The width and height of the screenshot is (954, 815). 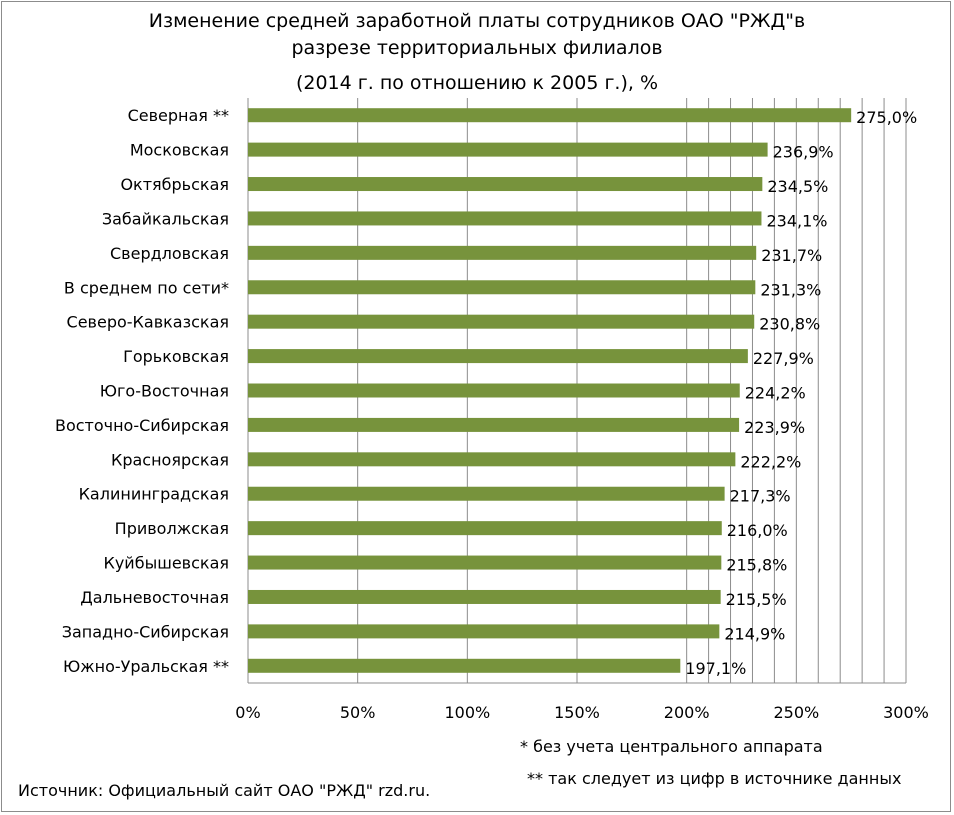 What do you see at coordinates (770, 461) in the screenshot?
I see `value-label: 222,2%` at bounding box center [770, 461].